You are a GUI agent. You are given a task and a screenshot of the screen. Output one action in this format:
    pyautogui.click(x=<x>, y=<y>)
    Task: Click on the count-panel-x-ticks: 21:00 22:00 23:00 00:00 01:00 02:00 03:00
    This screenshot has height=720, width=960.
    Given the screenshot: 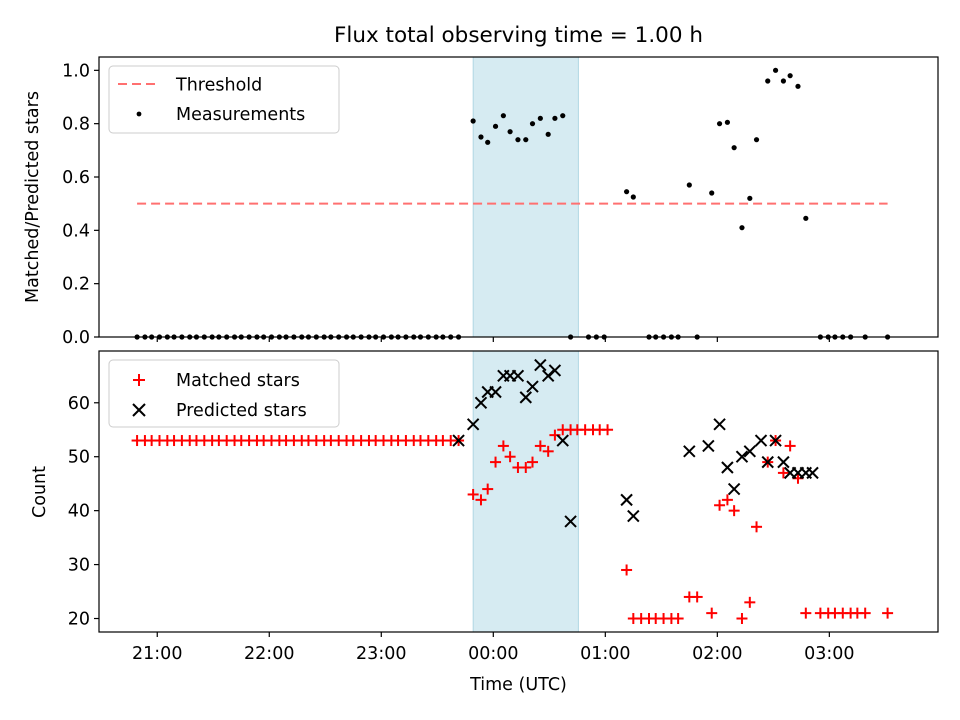 What is the action you would take?
    pyautogui.click(x=493, y=648)
    